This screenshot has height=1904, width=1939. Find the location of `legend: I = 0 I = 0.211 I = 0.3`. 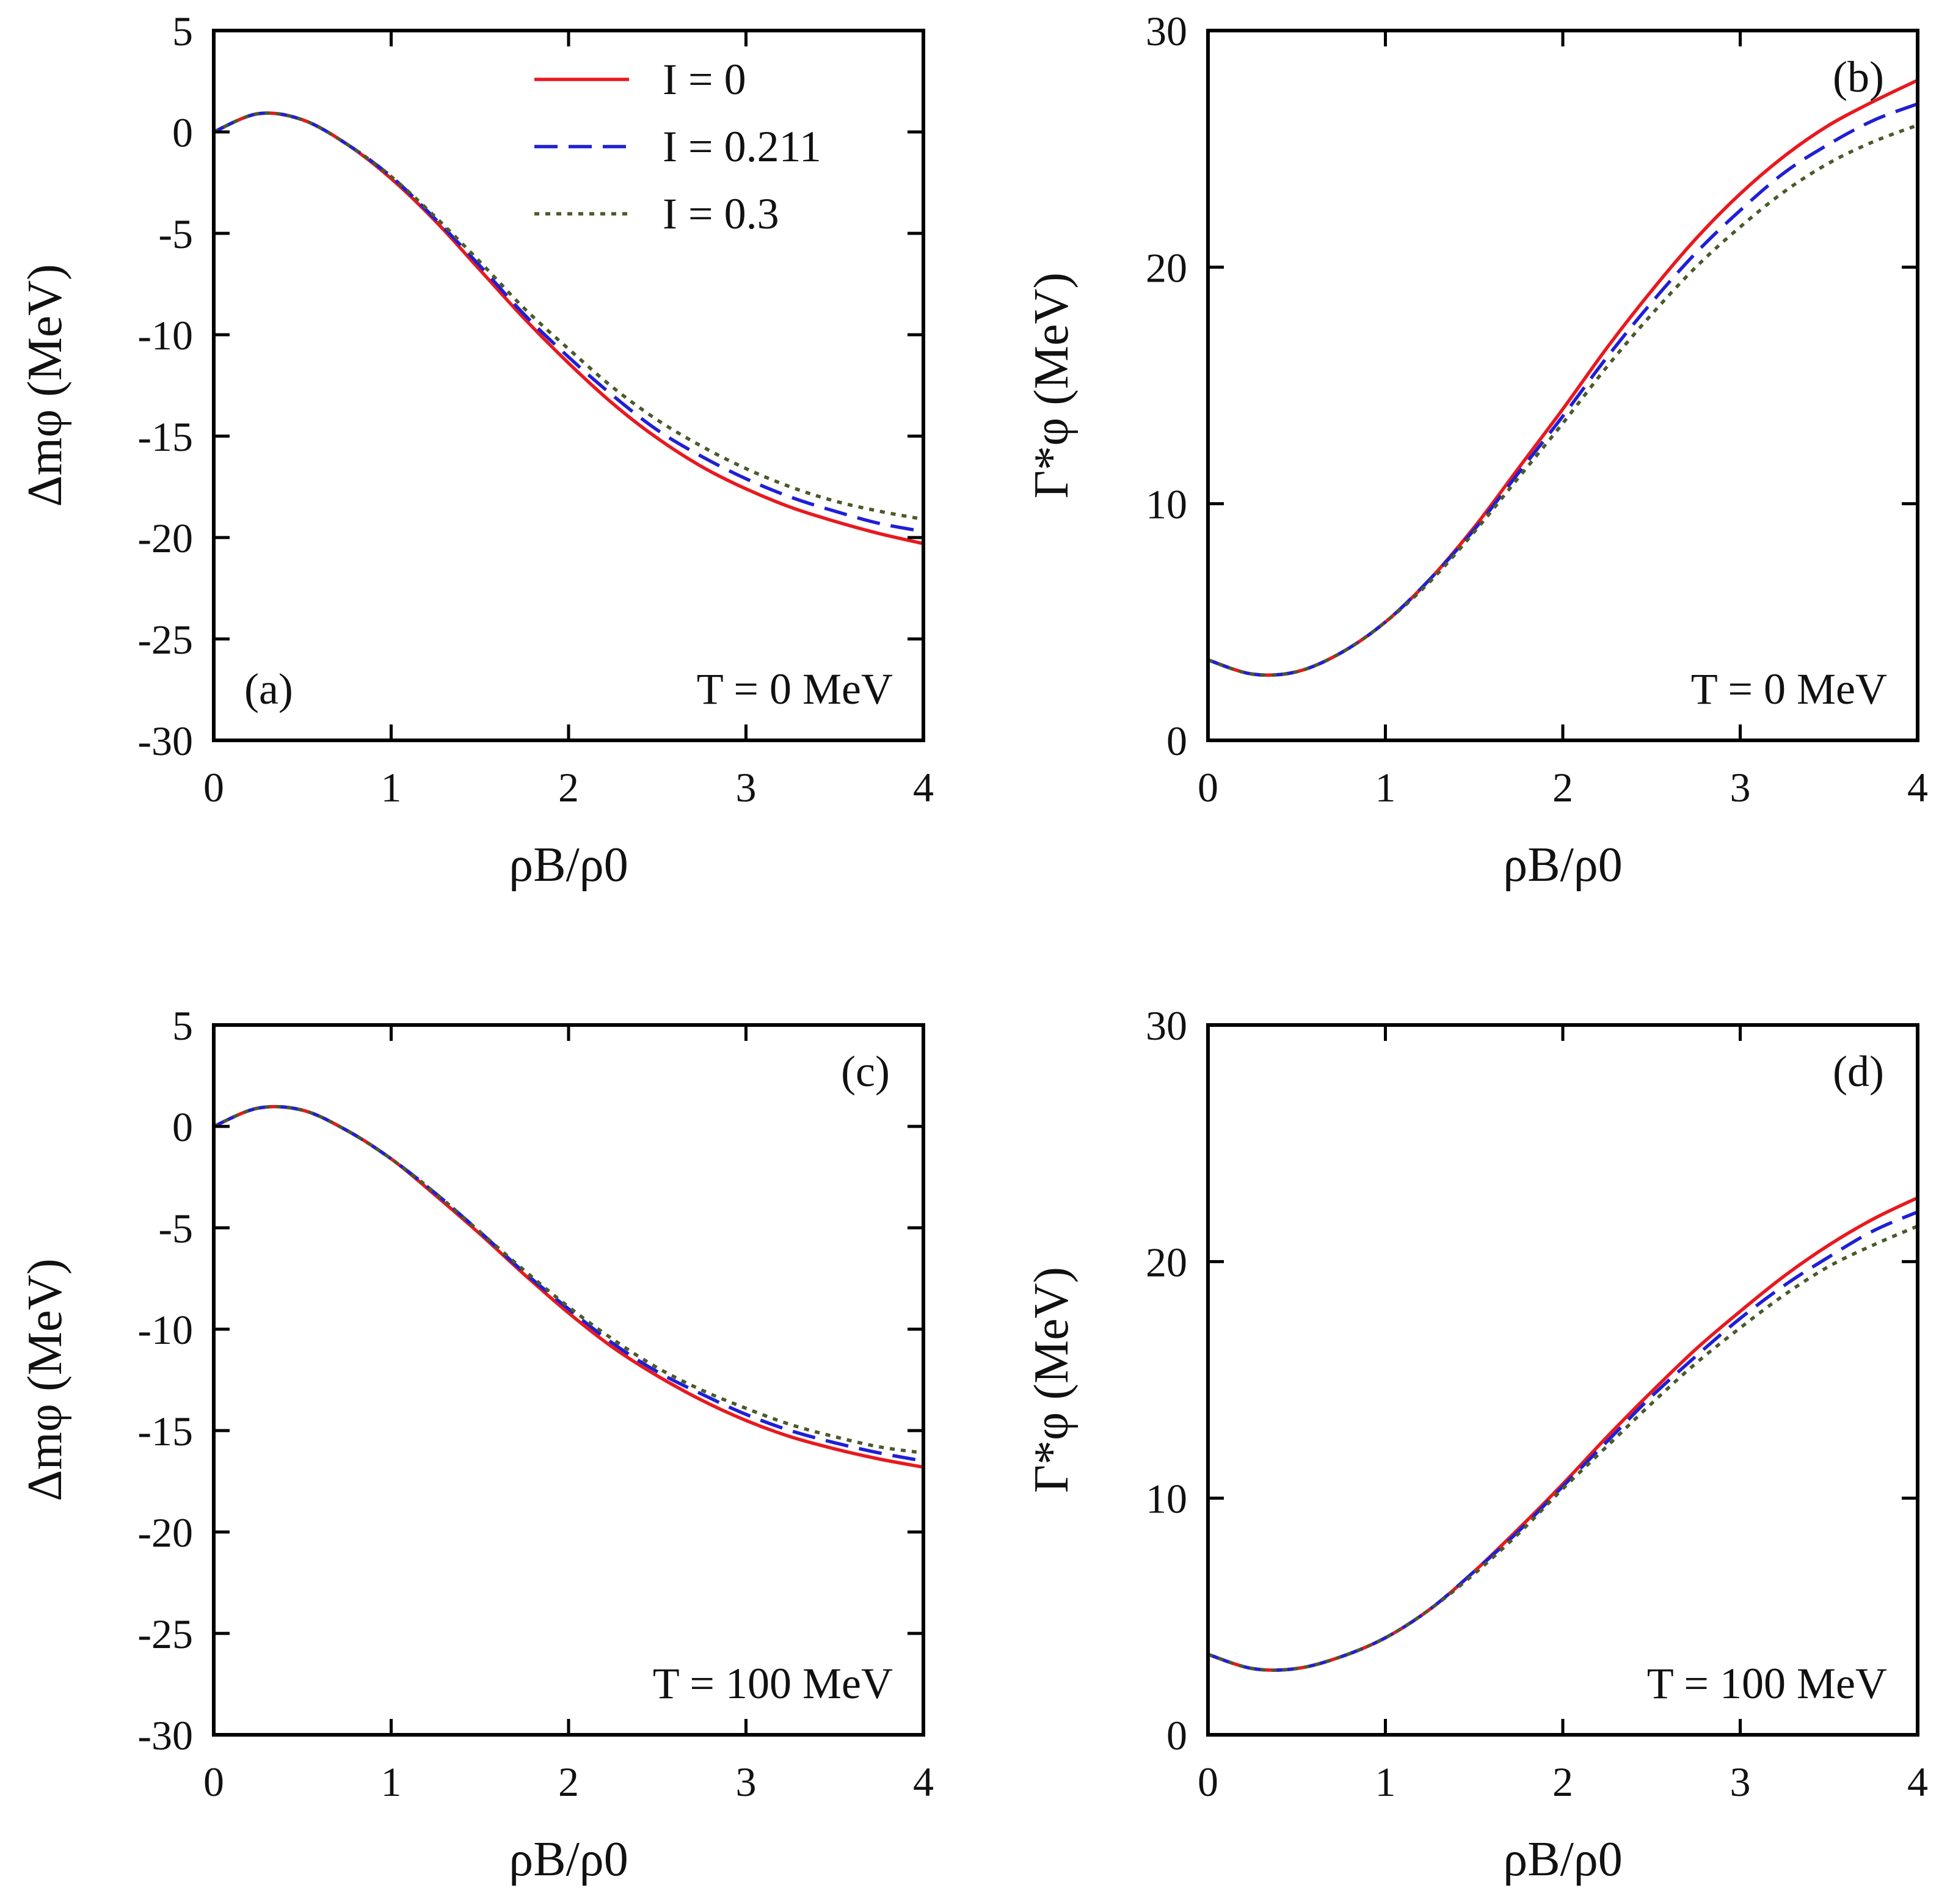

legend: I = 0 I = 0.211 I = 0.3 is located at coordinates (677, 146).